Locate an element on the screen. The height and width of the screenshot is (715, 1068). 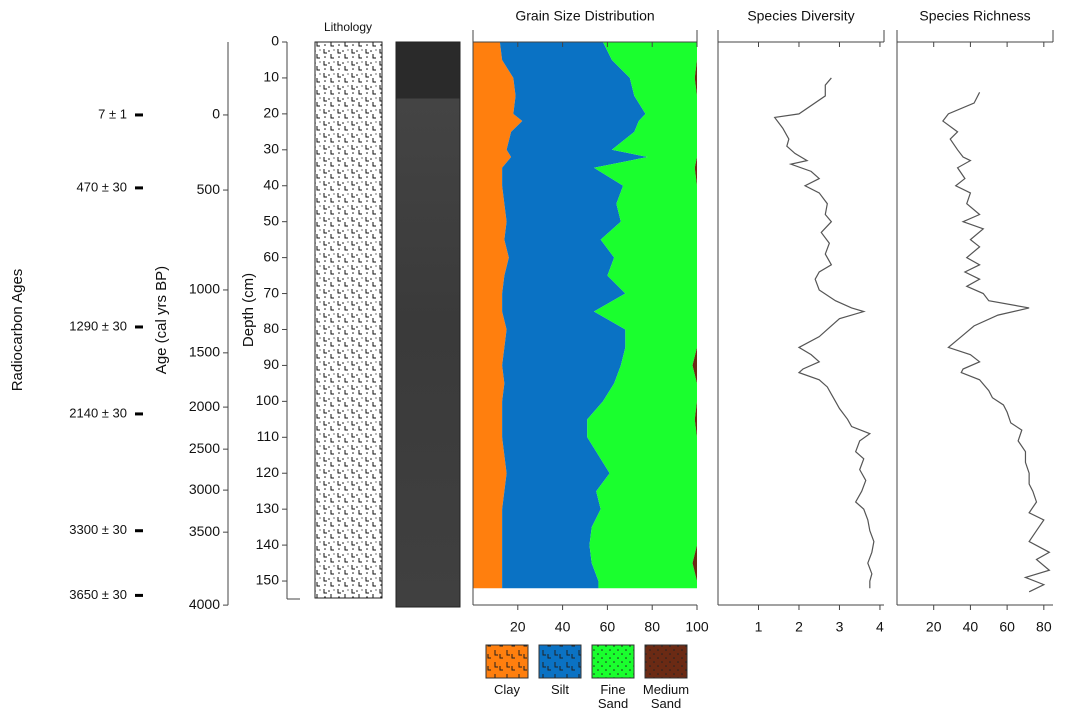
legend-label: Fine Sand is located at coordinates (613, 696).